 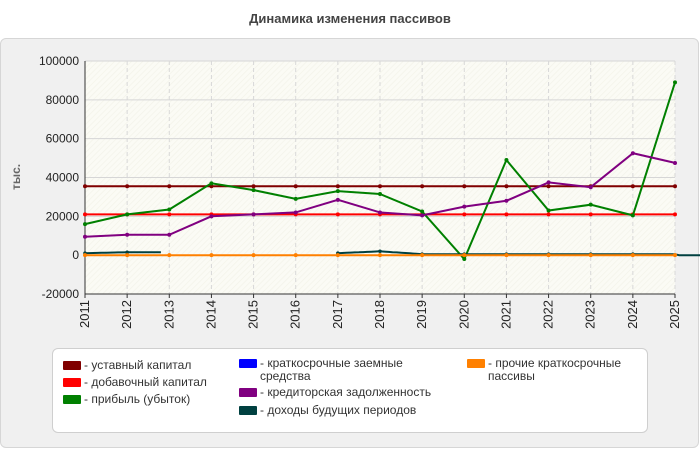 I want to click on x-tick-label: 2017, so click(x=337, y=314).